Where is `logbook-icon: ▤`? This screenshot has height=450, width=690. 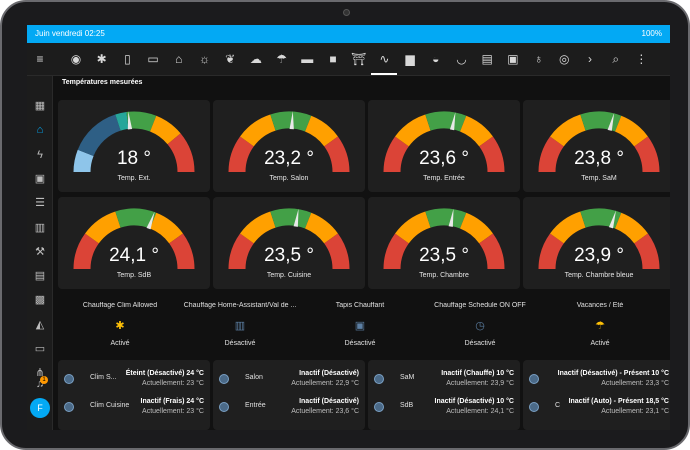
logbook-icon: ▤ is located at coordinates (40, 276).